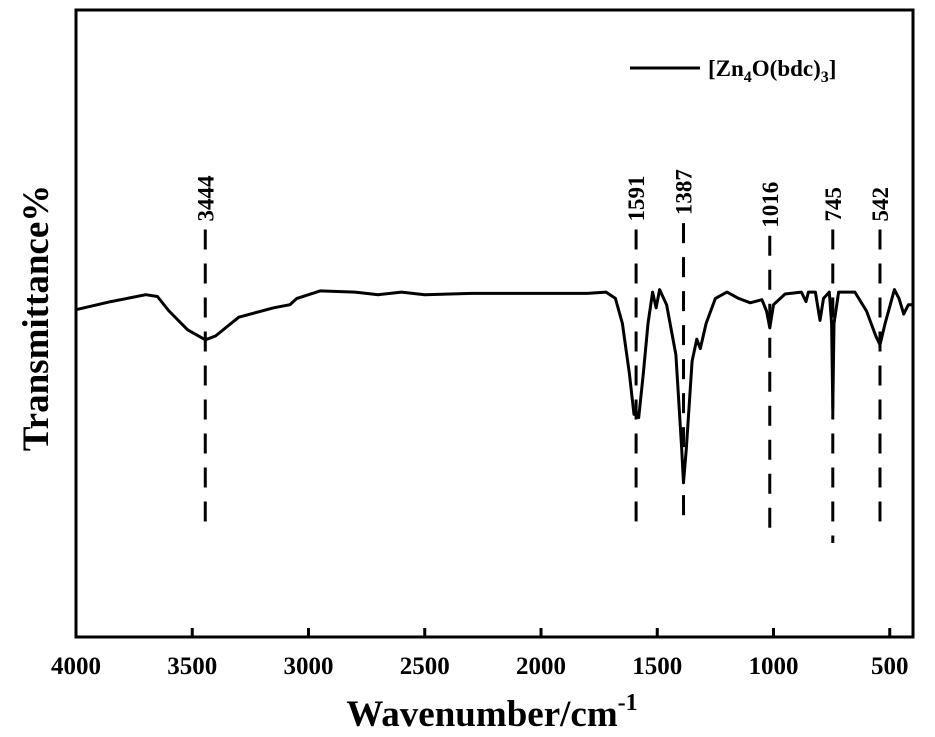 This screenshot has height=737, width=935. What do you see at coordinates (205, 198) in the screenshot?
I see `peak-label: 3444` at bounding box center [205, 198].